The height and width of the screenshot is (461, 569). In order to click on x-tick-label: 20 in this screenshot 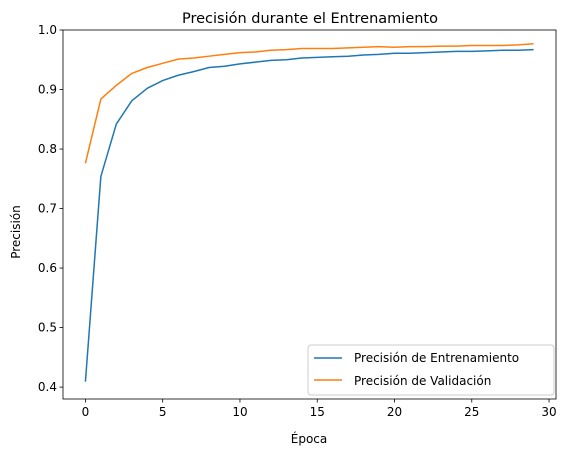, I will do `click(394, 412)`.